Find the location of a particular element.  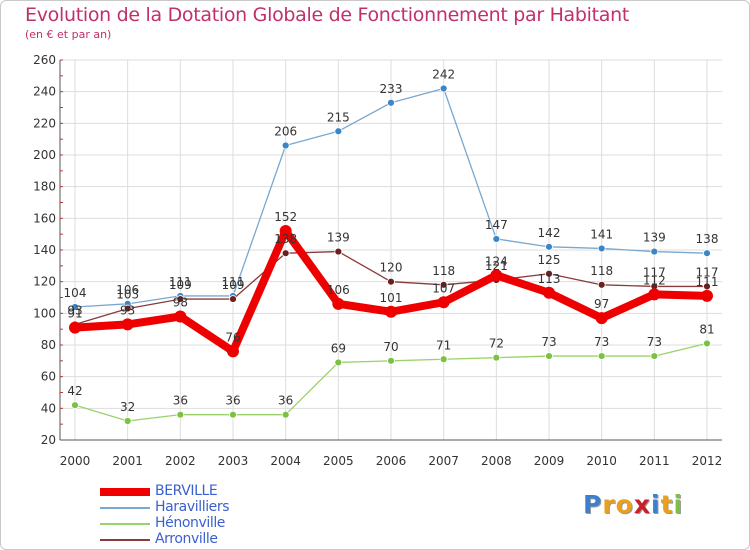

y-tick-label: 240 is located at coordinates (44, 92).